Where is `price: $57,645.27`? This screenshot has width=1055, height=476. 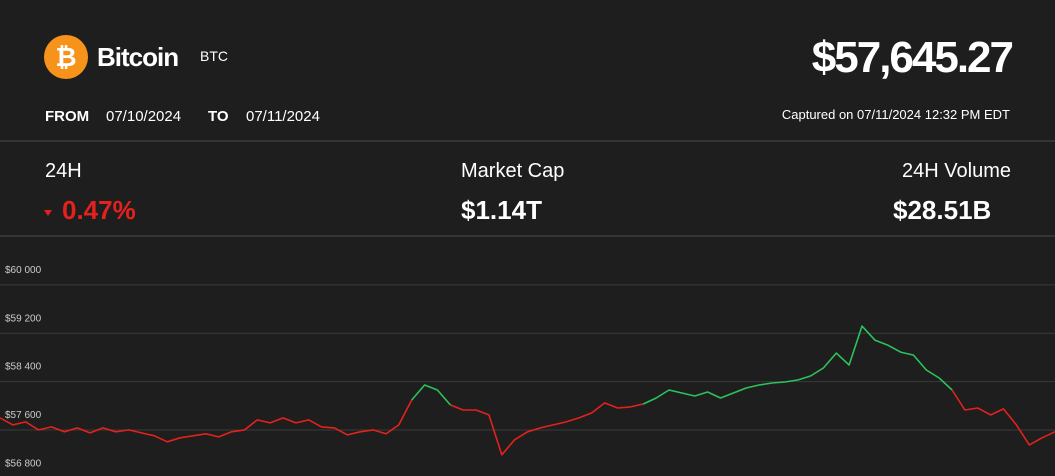 price: $57,645.27 is located at coordinates (912, 57).